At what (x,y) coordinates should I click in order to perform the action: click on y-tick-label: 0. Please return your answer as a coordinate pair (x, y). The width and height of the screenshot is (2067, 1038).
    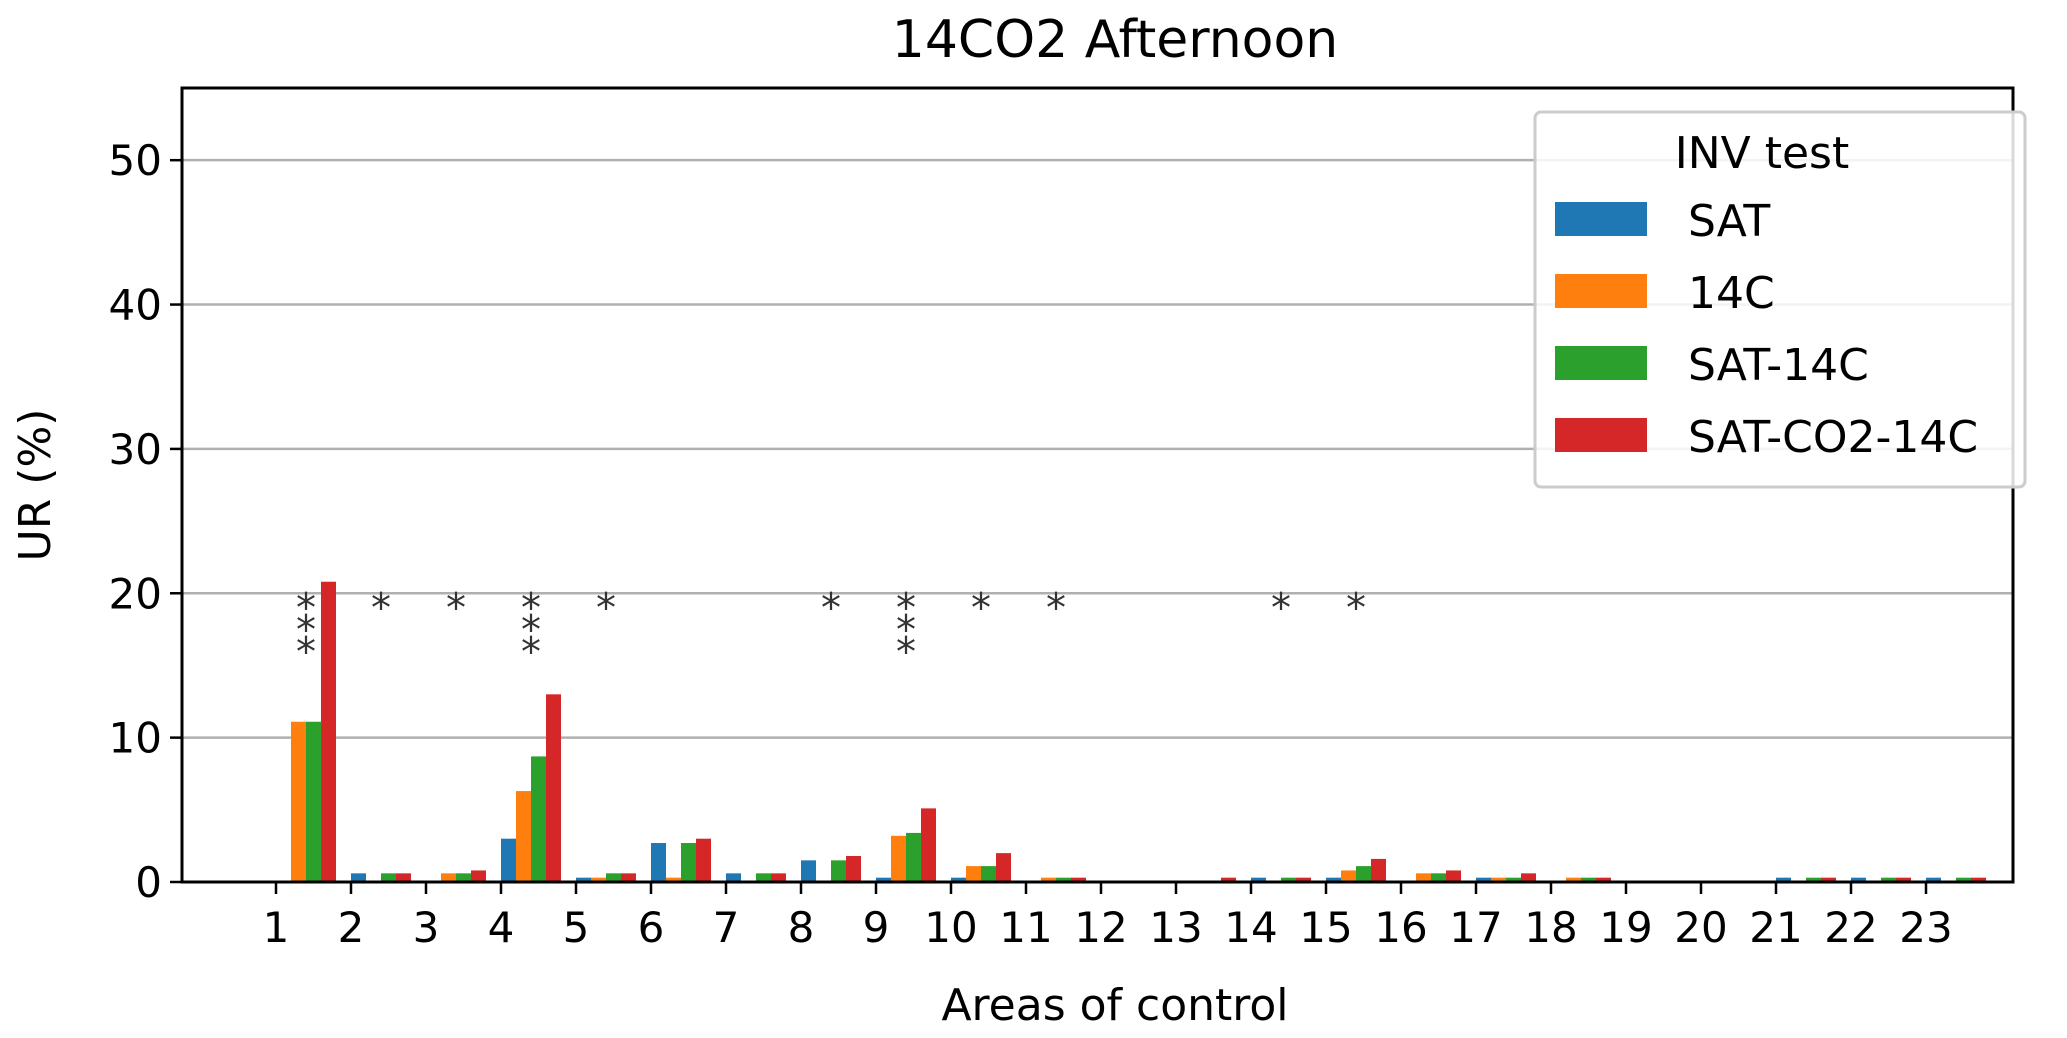
    Looking at the image, I should click on (148, 882).